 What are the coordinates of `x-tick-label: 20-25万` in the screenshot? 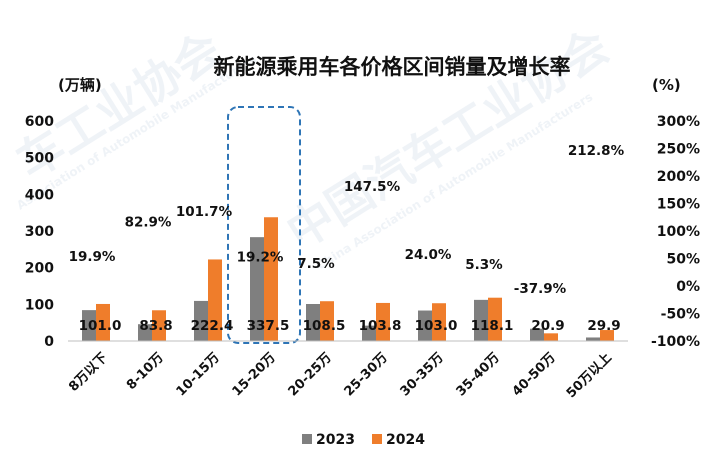 It's located at (310, 374).